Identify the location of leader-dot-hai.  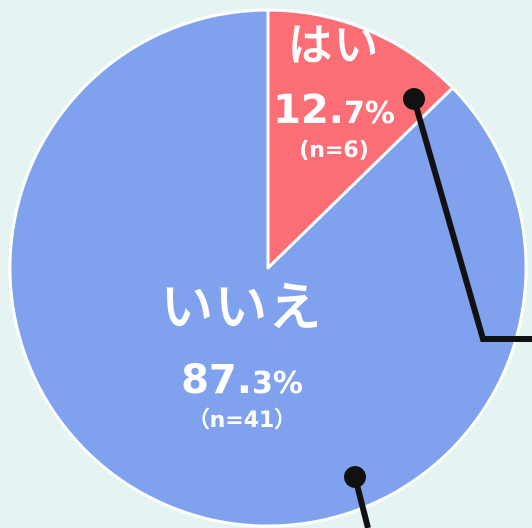
(414, 99).